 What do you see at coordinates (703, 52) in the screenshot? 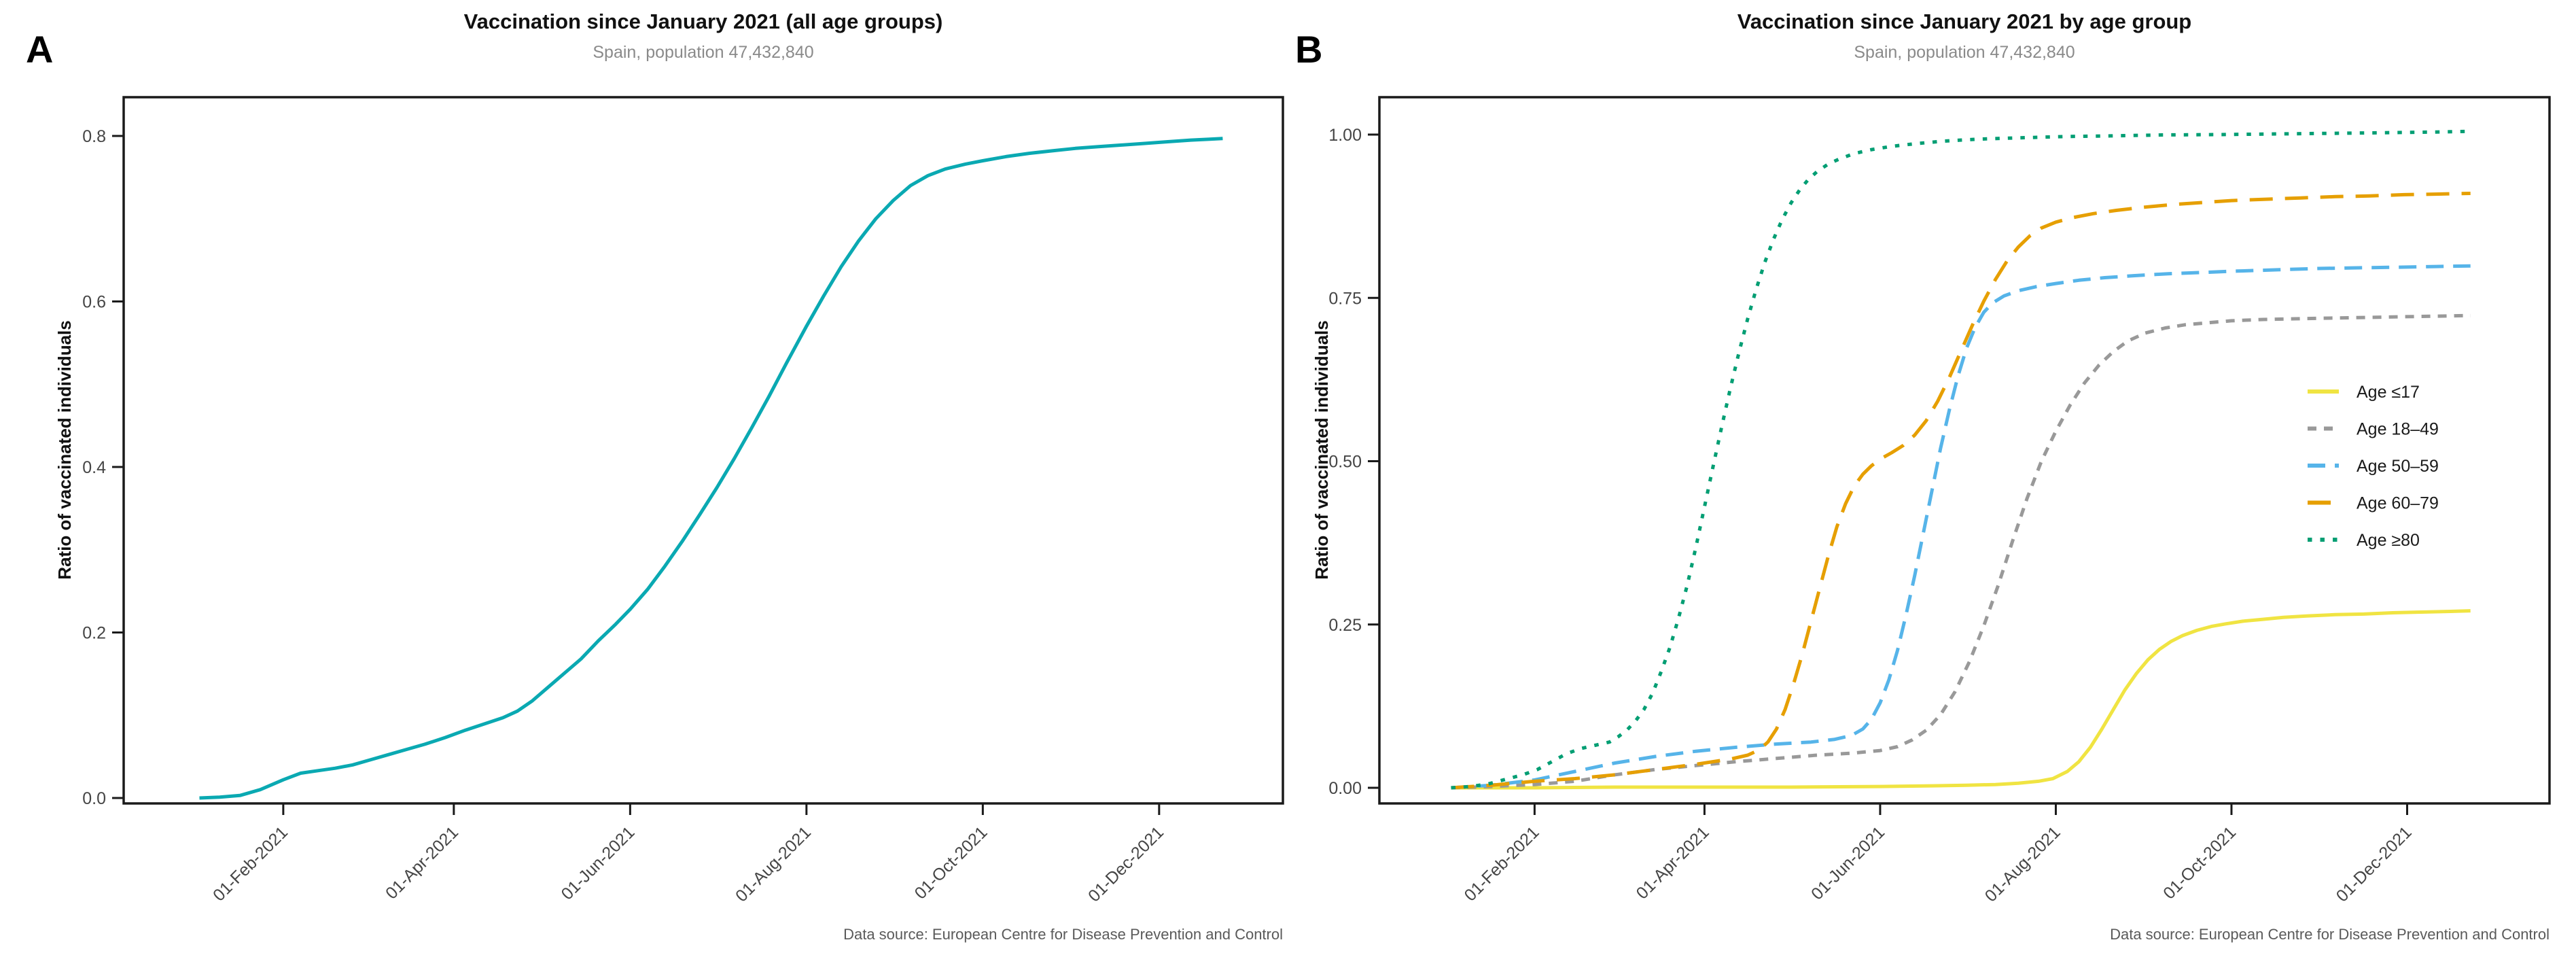
I see `panel-a-subtitle: Spain, population 47,432,840` at bounding box center [703, 52].